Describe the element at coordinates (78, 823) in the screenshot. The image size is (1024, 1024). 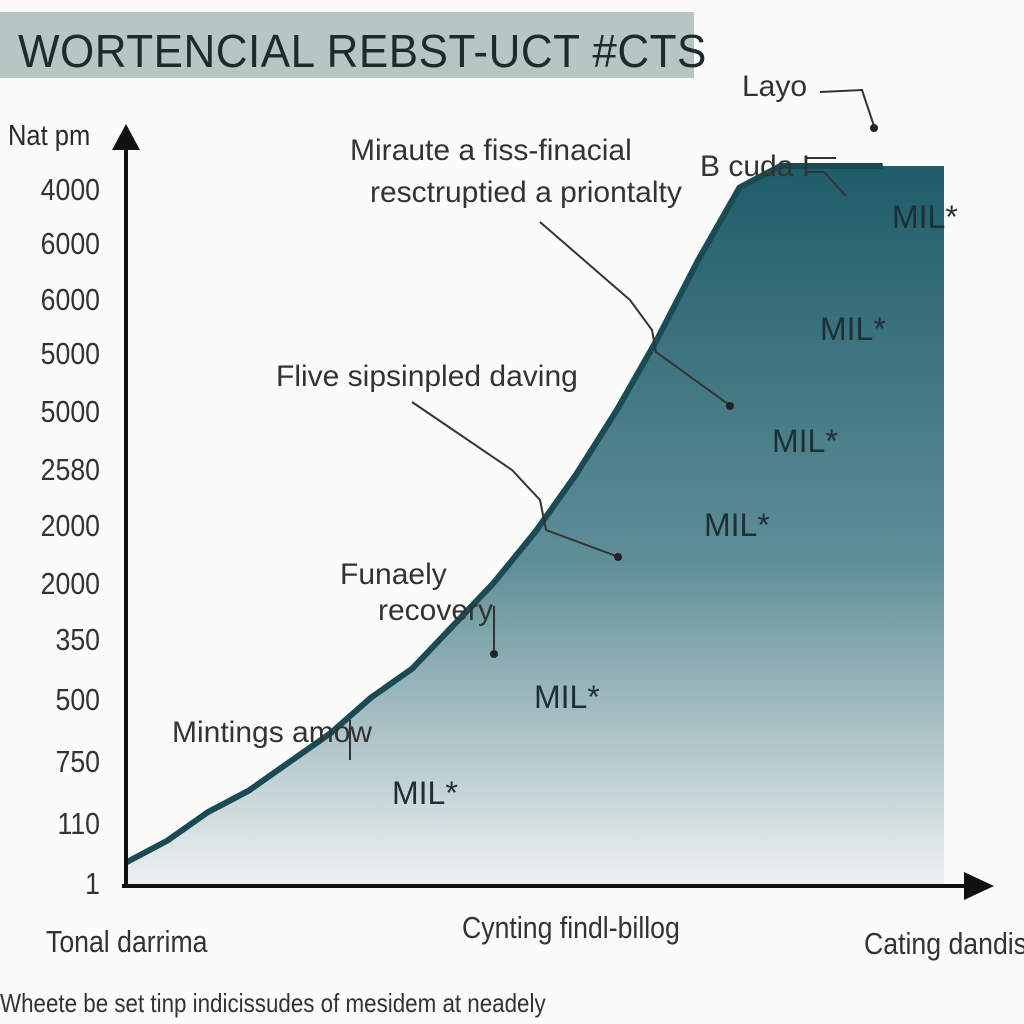
I see `y-tick-label: 110` at that location.